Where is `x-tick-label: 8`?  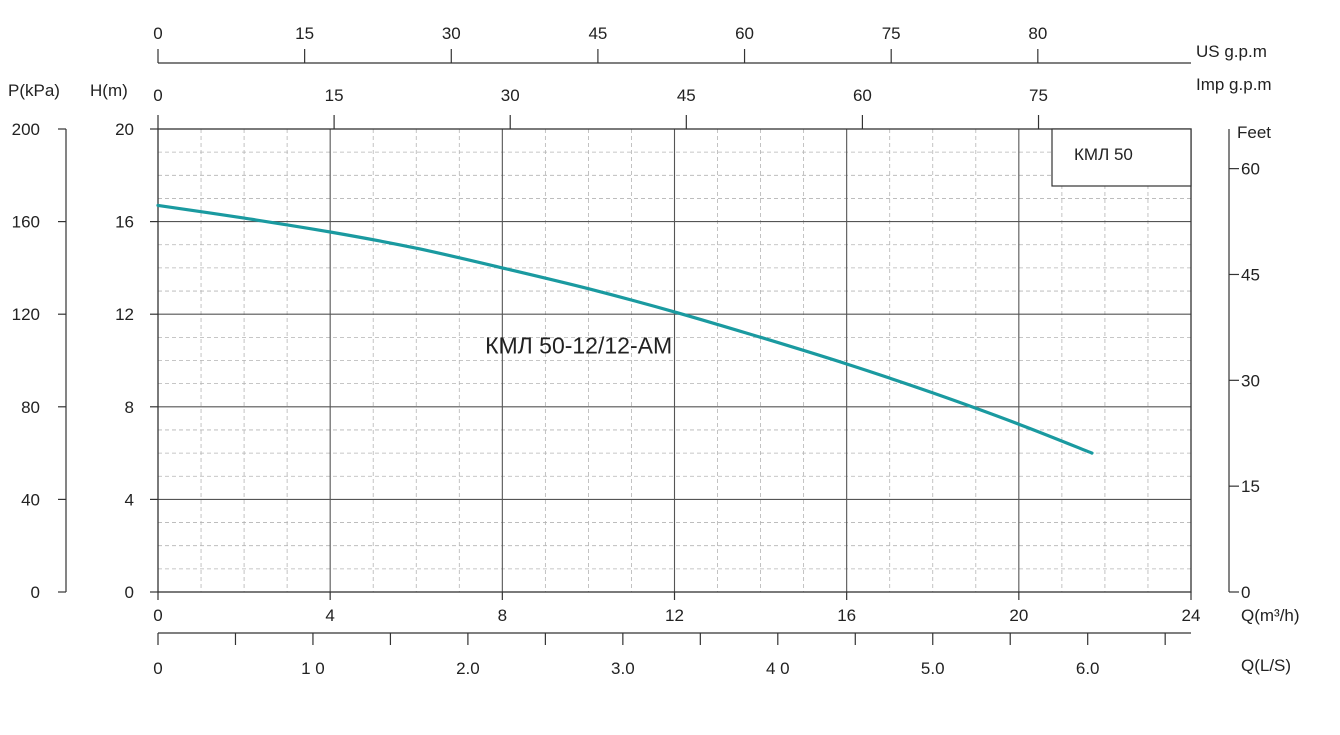
x-tick-label: 8 is located at coordinates (502, 615).